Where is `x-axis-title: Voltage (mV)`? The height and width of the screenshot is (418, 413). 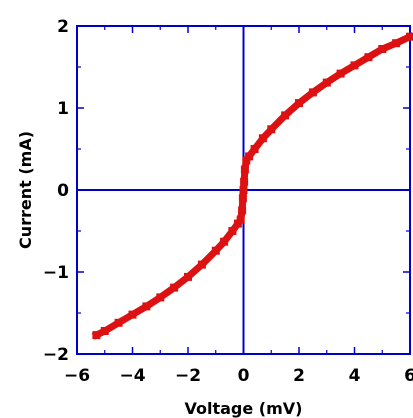 x-axis-title: Voltage (mV) is located at coordinates (244, 408).